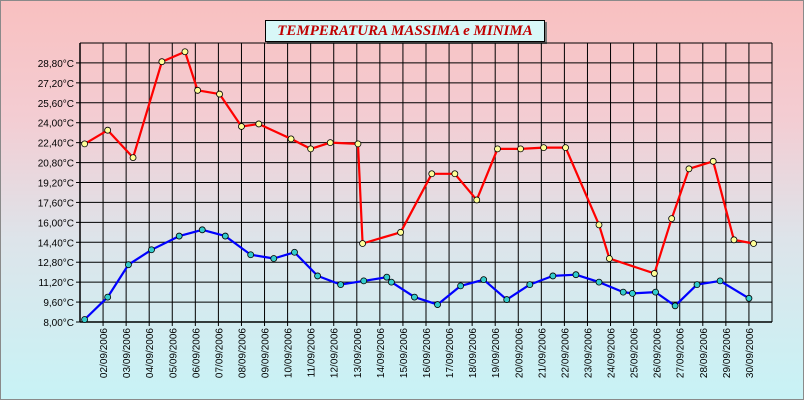 This screenshot has width=804, height=401. I want to click on y-tick-label: 16,00°C, so click(56, 223).